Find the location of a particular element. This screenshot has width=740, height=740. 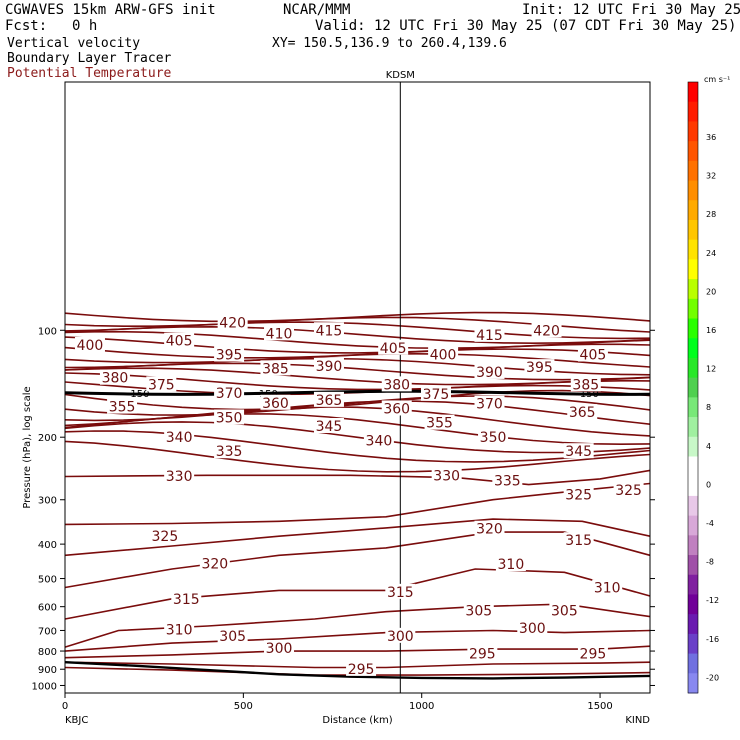

contour-label: 360 is located at coordinates (396, 409).